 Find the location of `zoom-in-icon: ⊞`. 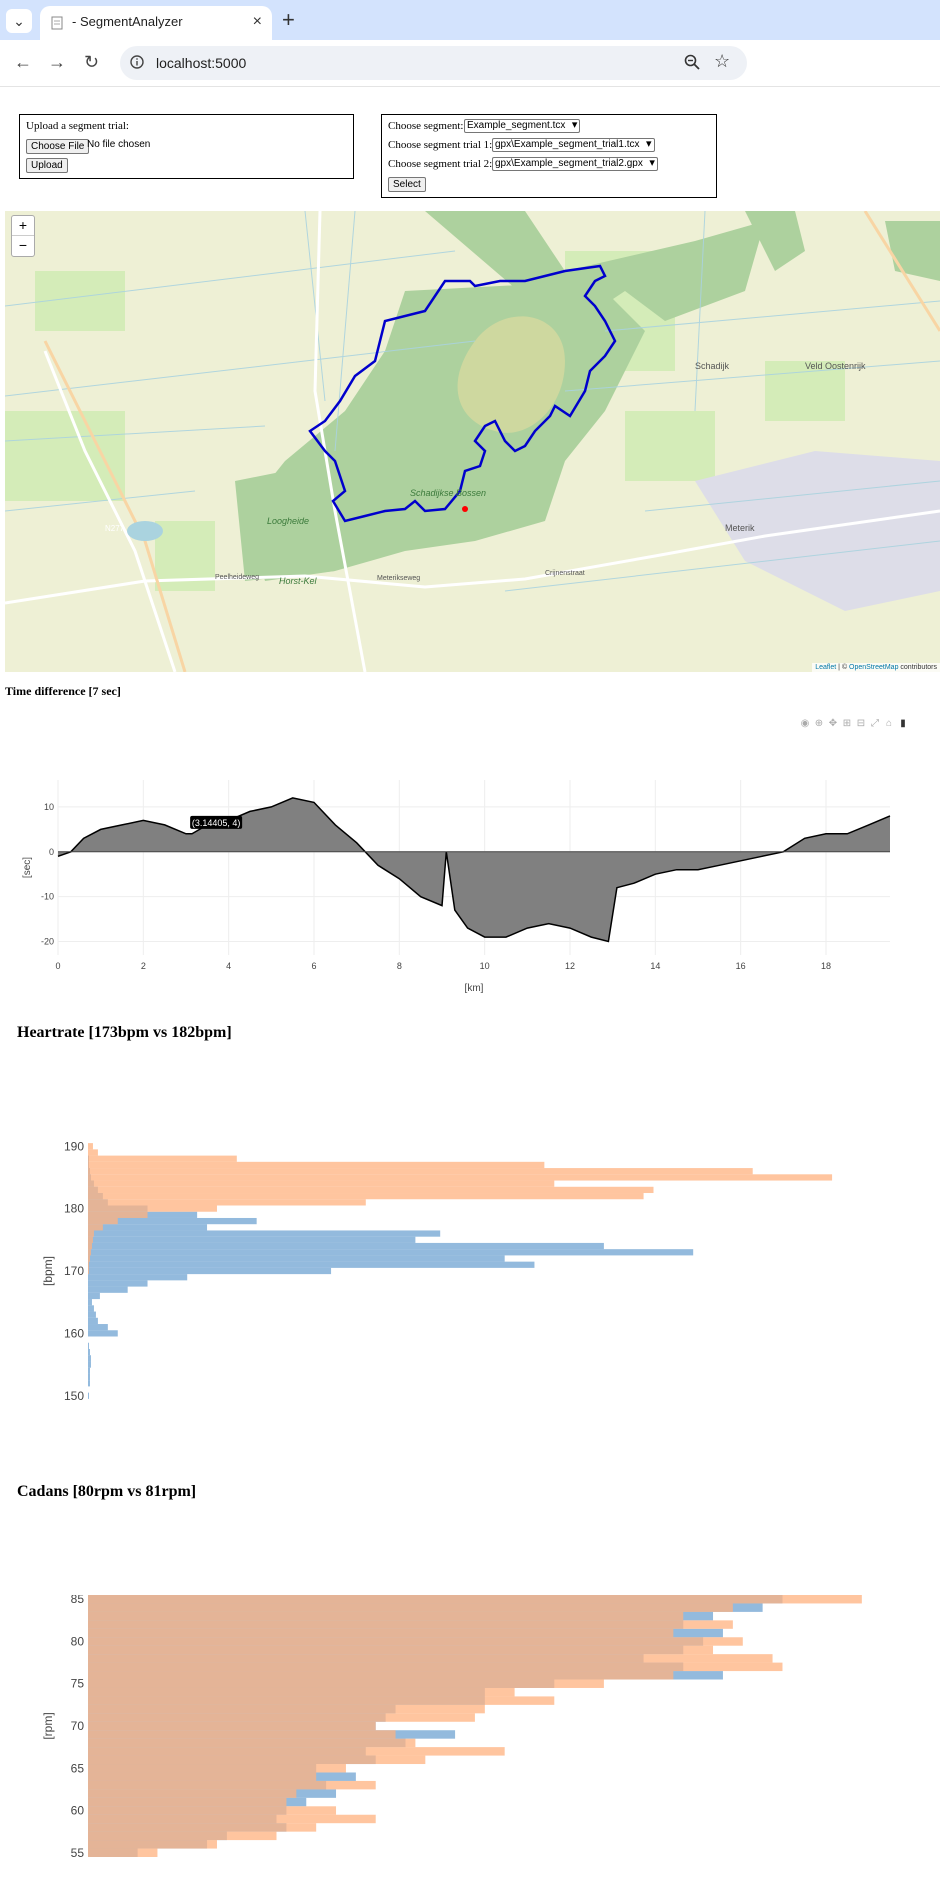

zoom-in-icon: ⊞ is located at coordinates (847, 723).